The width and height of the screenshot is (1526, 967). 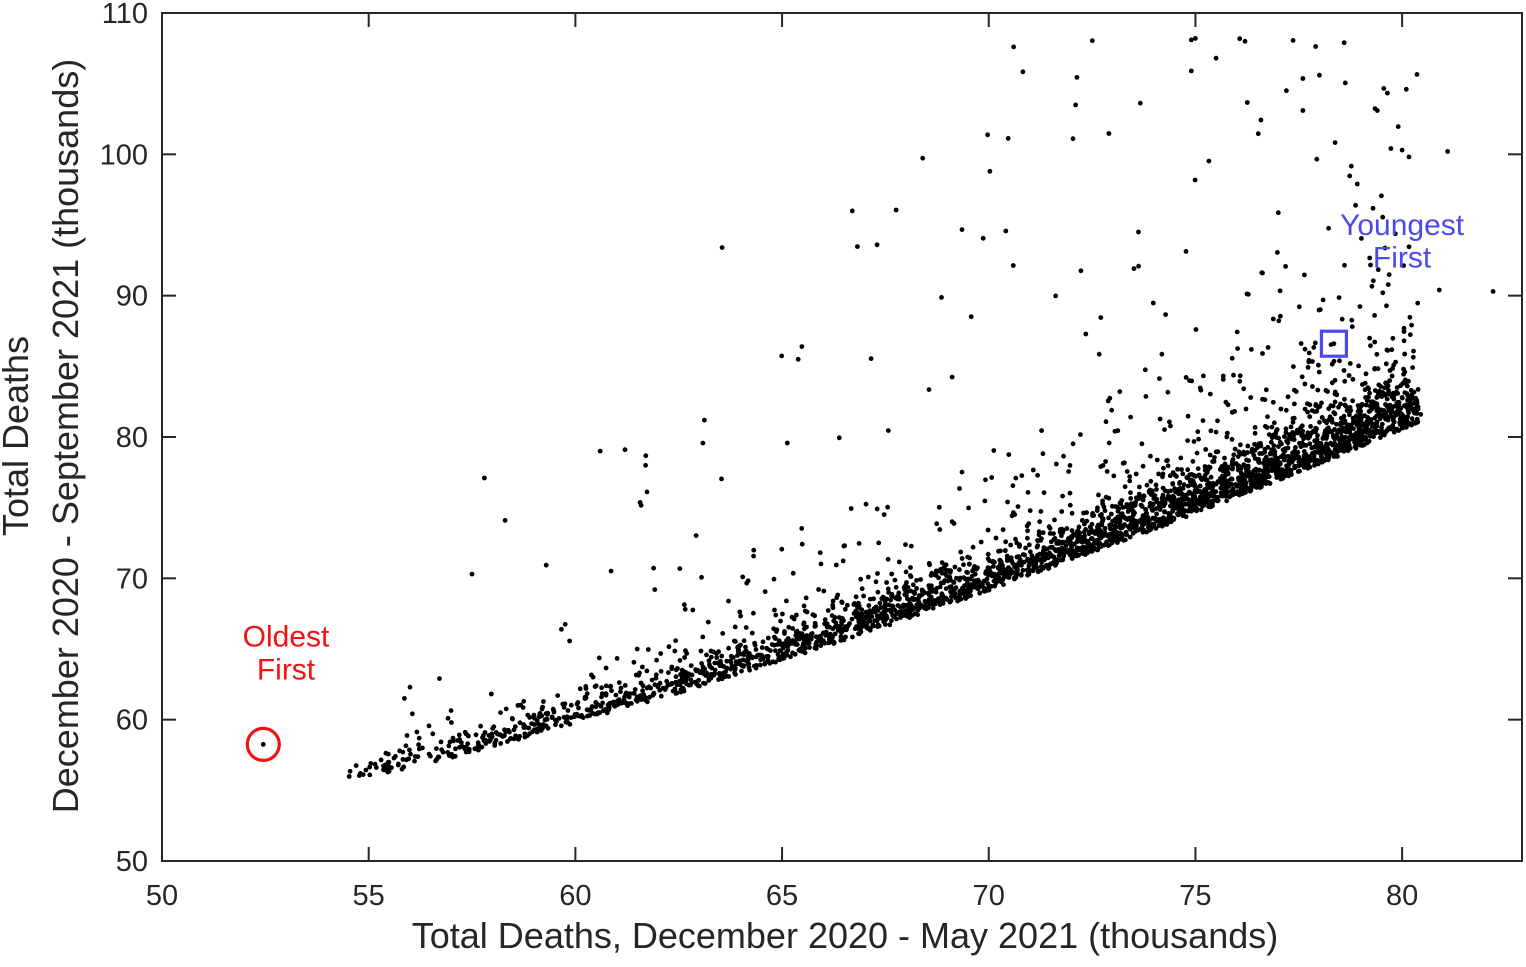 What do you see at coordinates (1195, 896) in the screenshot?
I see `x-tick-label: 75` at bounding box center [1195, 896].